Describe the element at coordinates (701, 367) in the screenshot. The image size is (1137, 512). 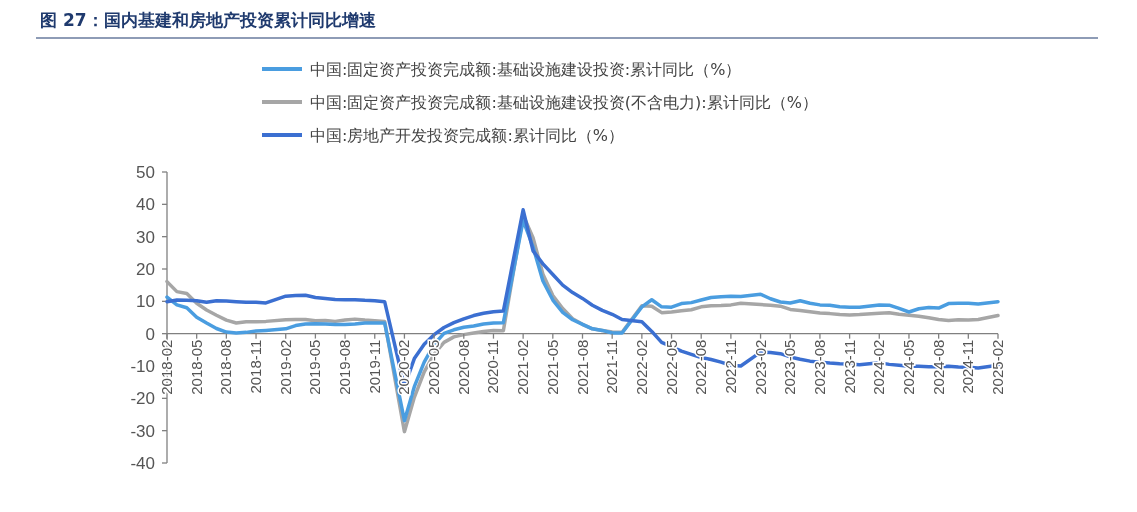
I see `x-tick-label: 2022-08` at that location.